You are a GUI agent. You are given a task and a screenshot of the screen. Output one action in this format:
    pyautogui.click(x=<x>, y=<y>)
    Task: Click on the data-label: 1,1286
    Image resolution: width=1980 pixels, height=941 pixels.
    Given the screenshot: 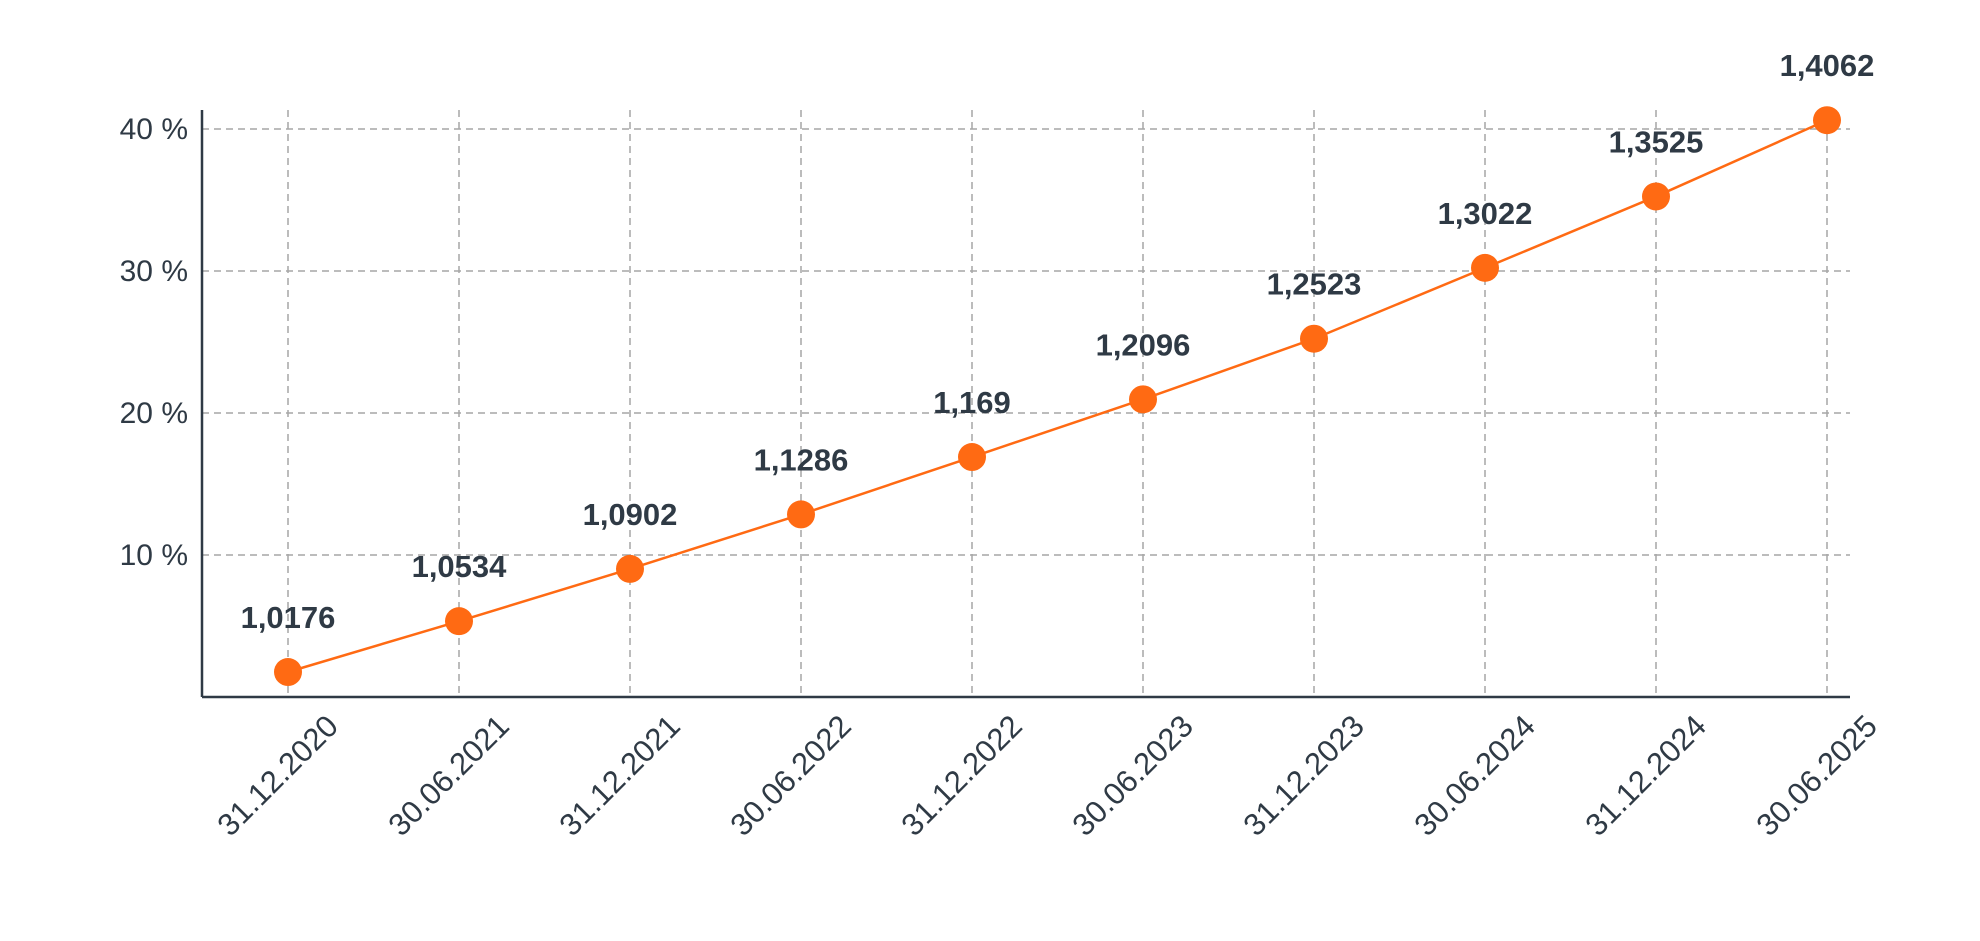 What is the action you would take?
    pyautogui.click(x=801, y=459)
    